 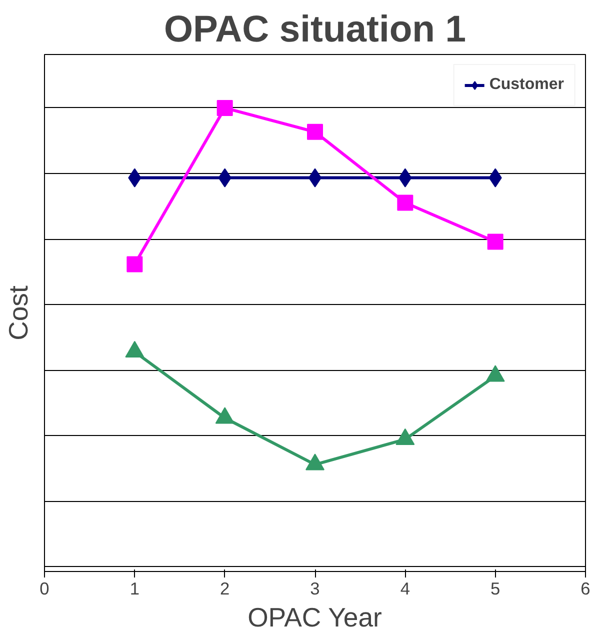 What do you see at coordinates (585, 588) in the screenshot?
I see `x-tick-label: 6` at bounding box center [585, 588].